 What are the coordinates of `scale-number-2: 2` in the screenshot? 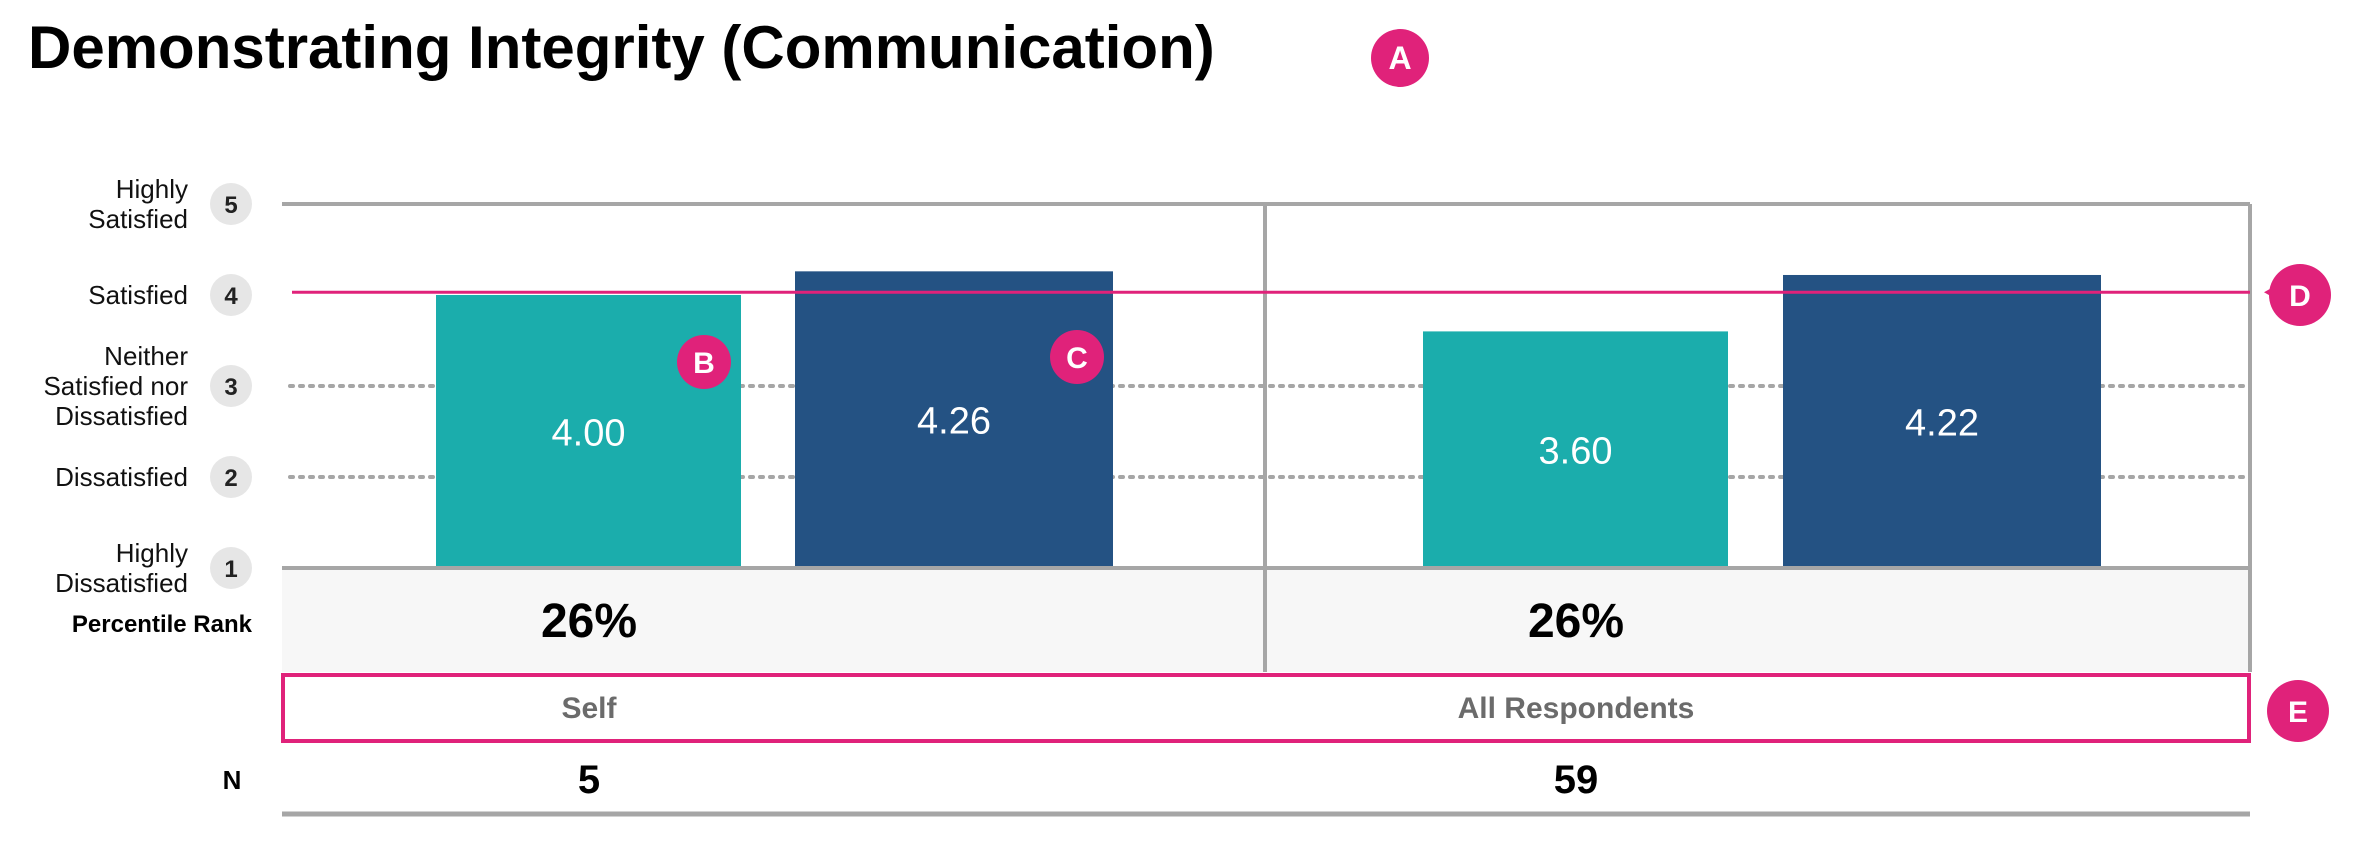 It's located at (230, 478).